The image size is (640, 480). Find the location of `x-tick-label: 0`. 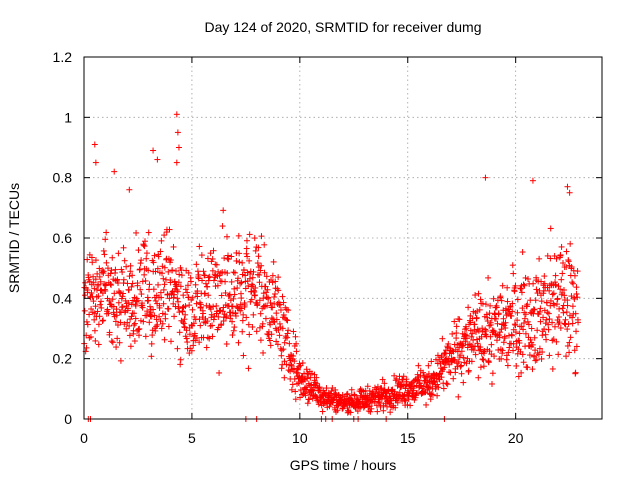

x-tick-label: 0 is located at coordinates (84, 438).